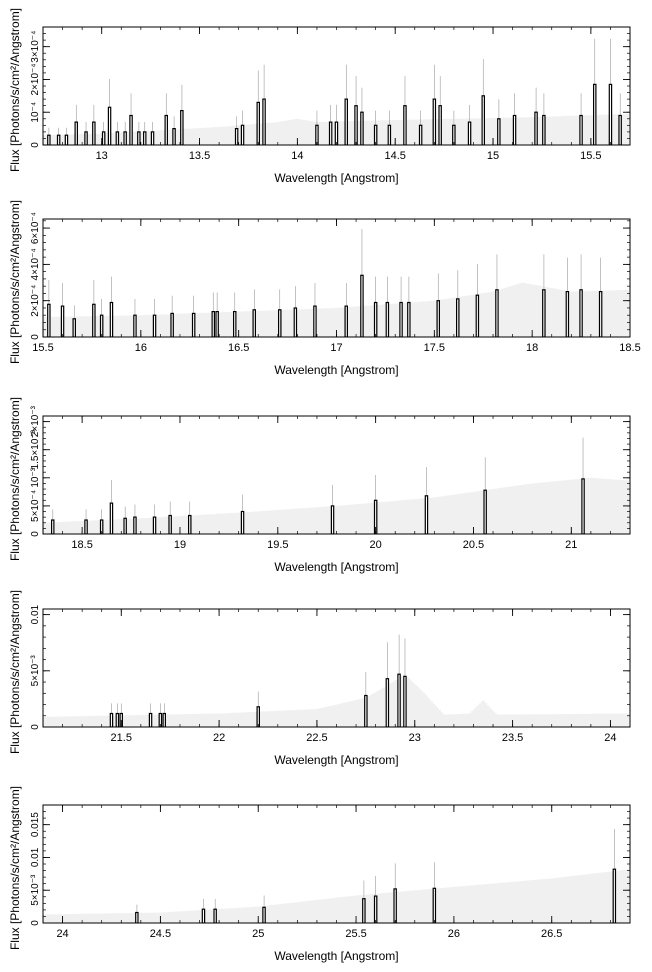 The width and height of the screenshot is (652, 972). Describe the element at coordinates (141, 348) in the screenshot. I see `panel-2-xtick-label: 16` at that location.